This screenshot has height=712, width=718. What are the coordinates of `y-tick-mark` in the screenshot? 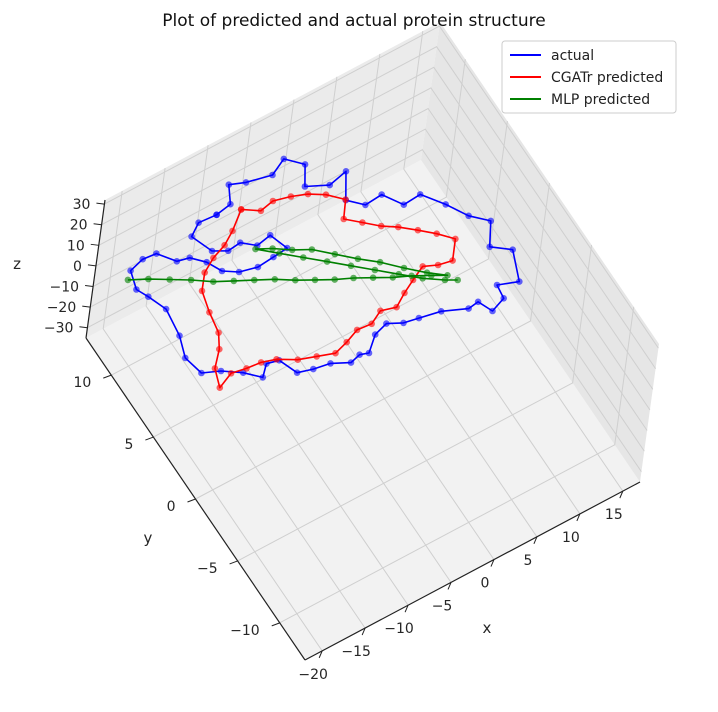 It's located at (191, 500).